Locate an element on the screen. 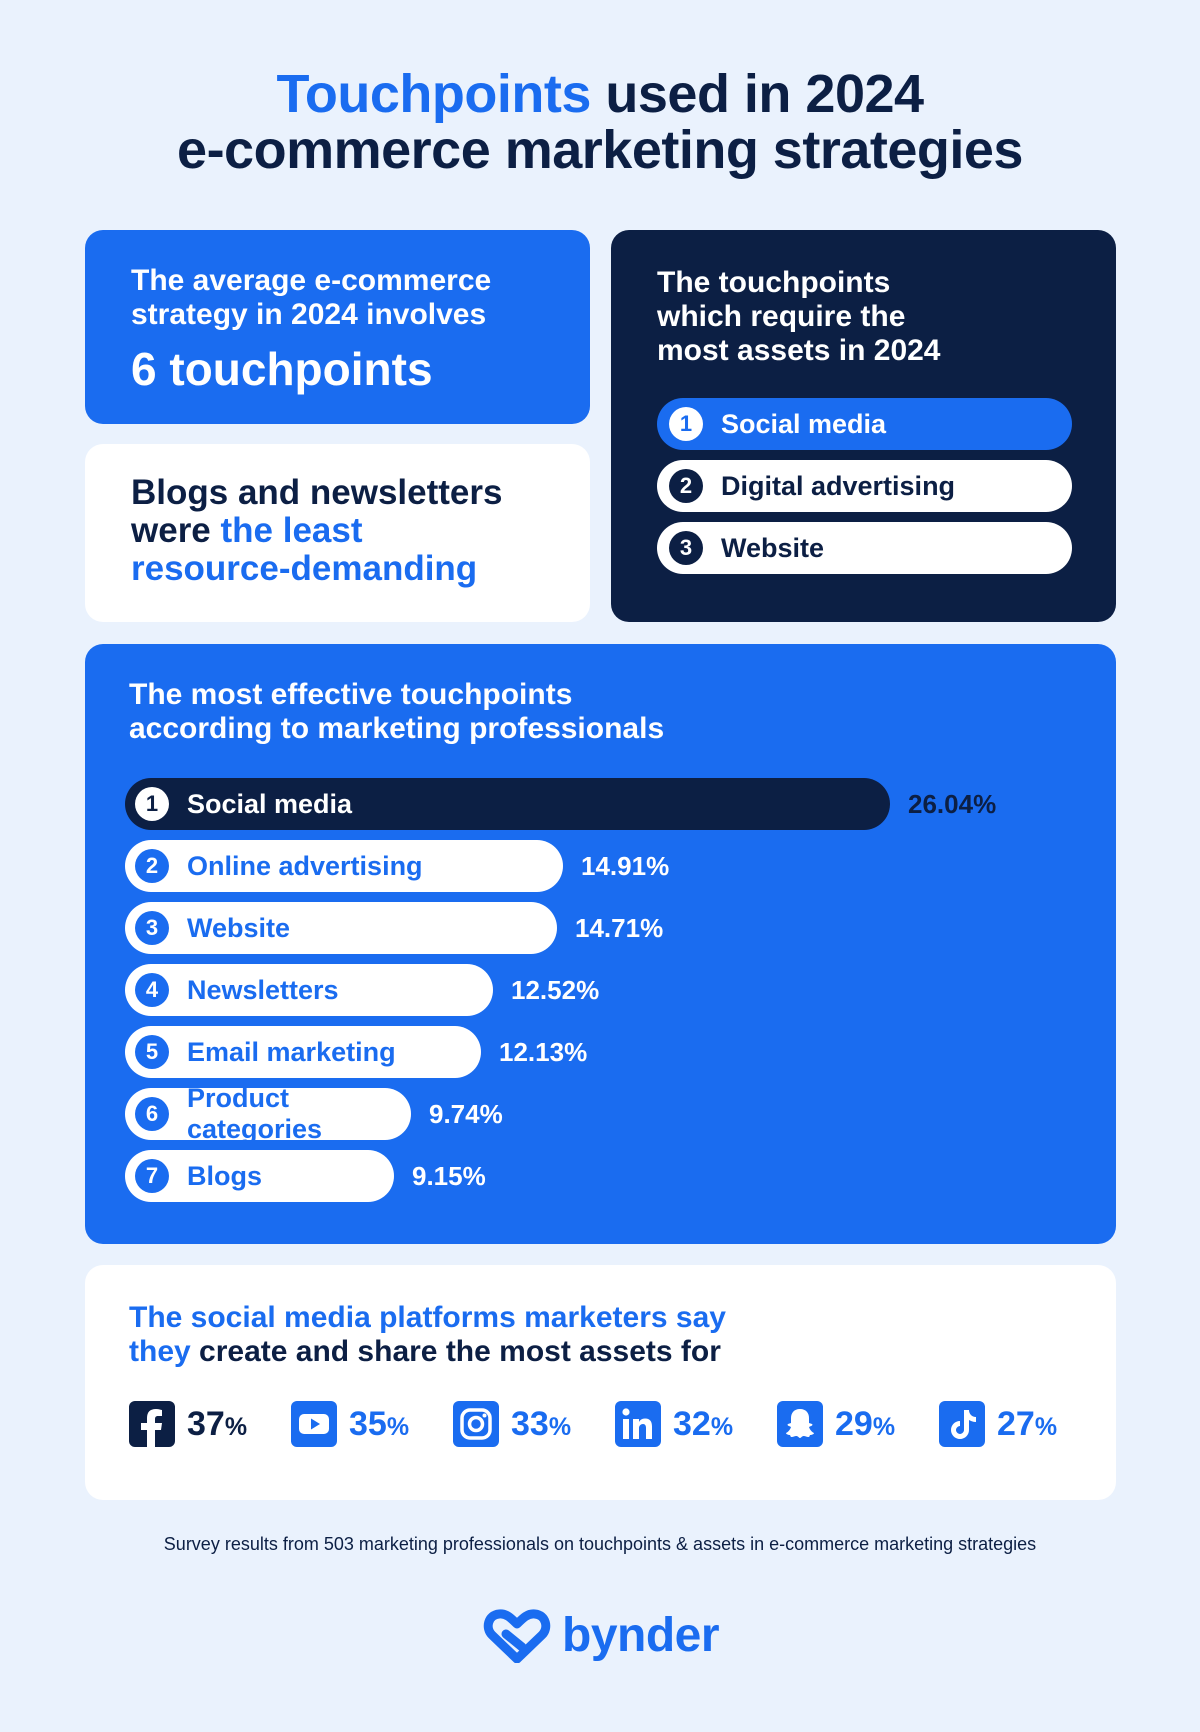 The width and height of the screenshot is (1200, 1732). assets-heading-line-3: most assets in 2024 is located at coordinates (799, 350).